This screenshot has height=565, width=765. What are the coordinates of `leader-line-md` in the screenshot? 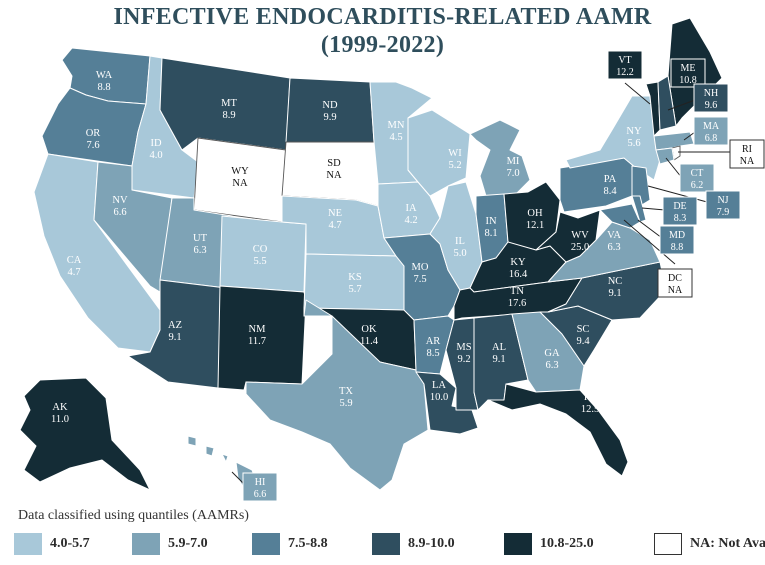 It's located at (650, 229).